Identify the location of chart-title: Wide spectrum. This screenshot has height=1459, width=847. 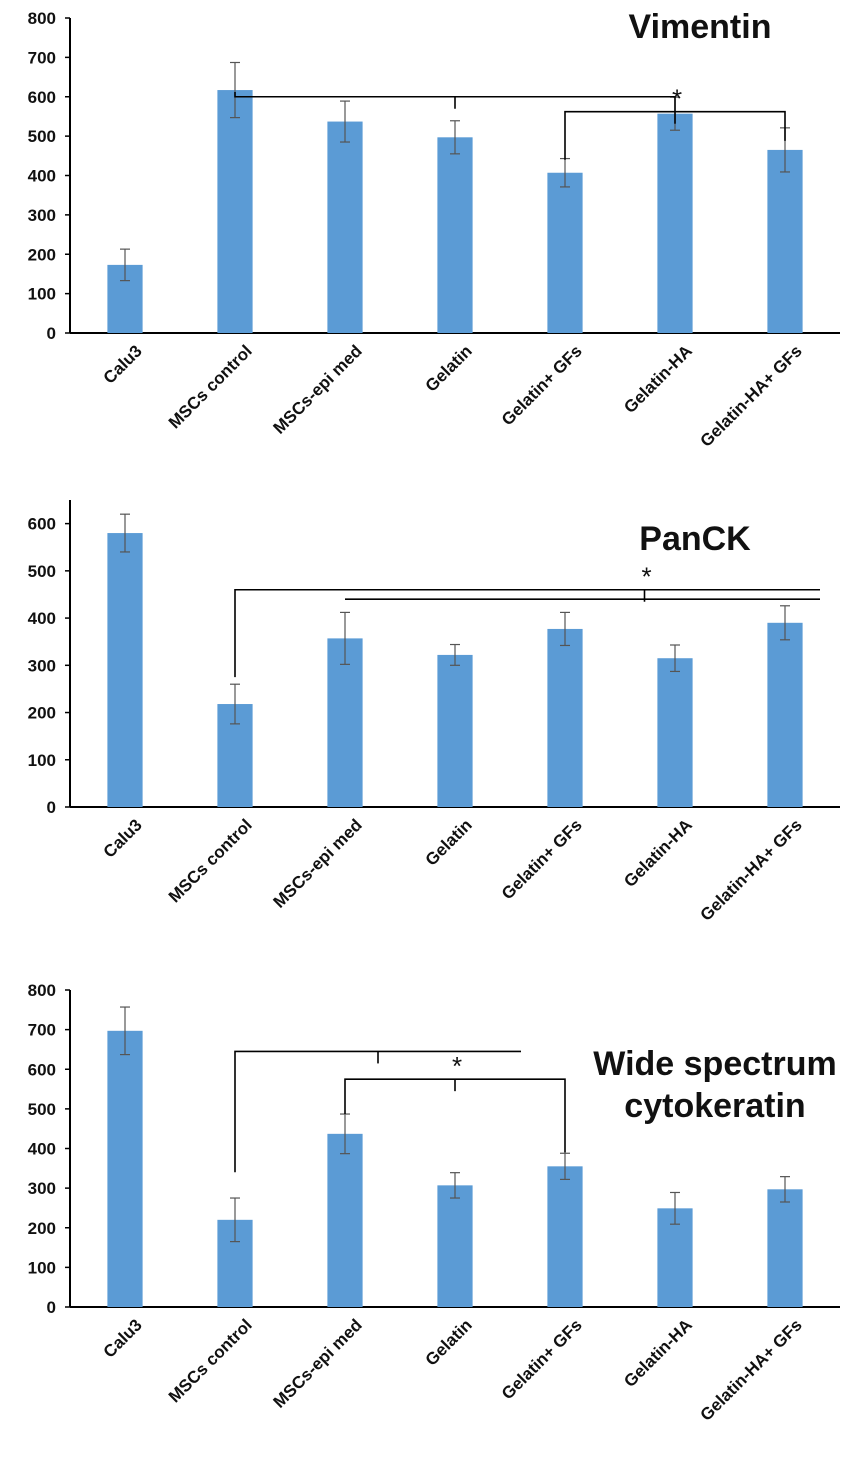
(714, 1064).